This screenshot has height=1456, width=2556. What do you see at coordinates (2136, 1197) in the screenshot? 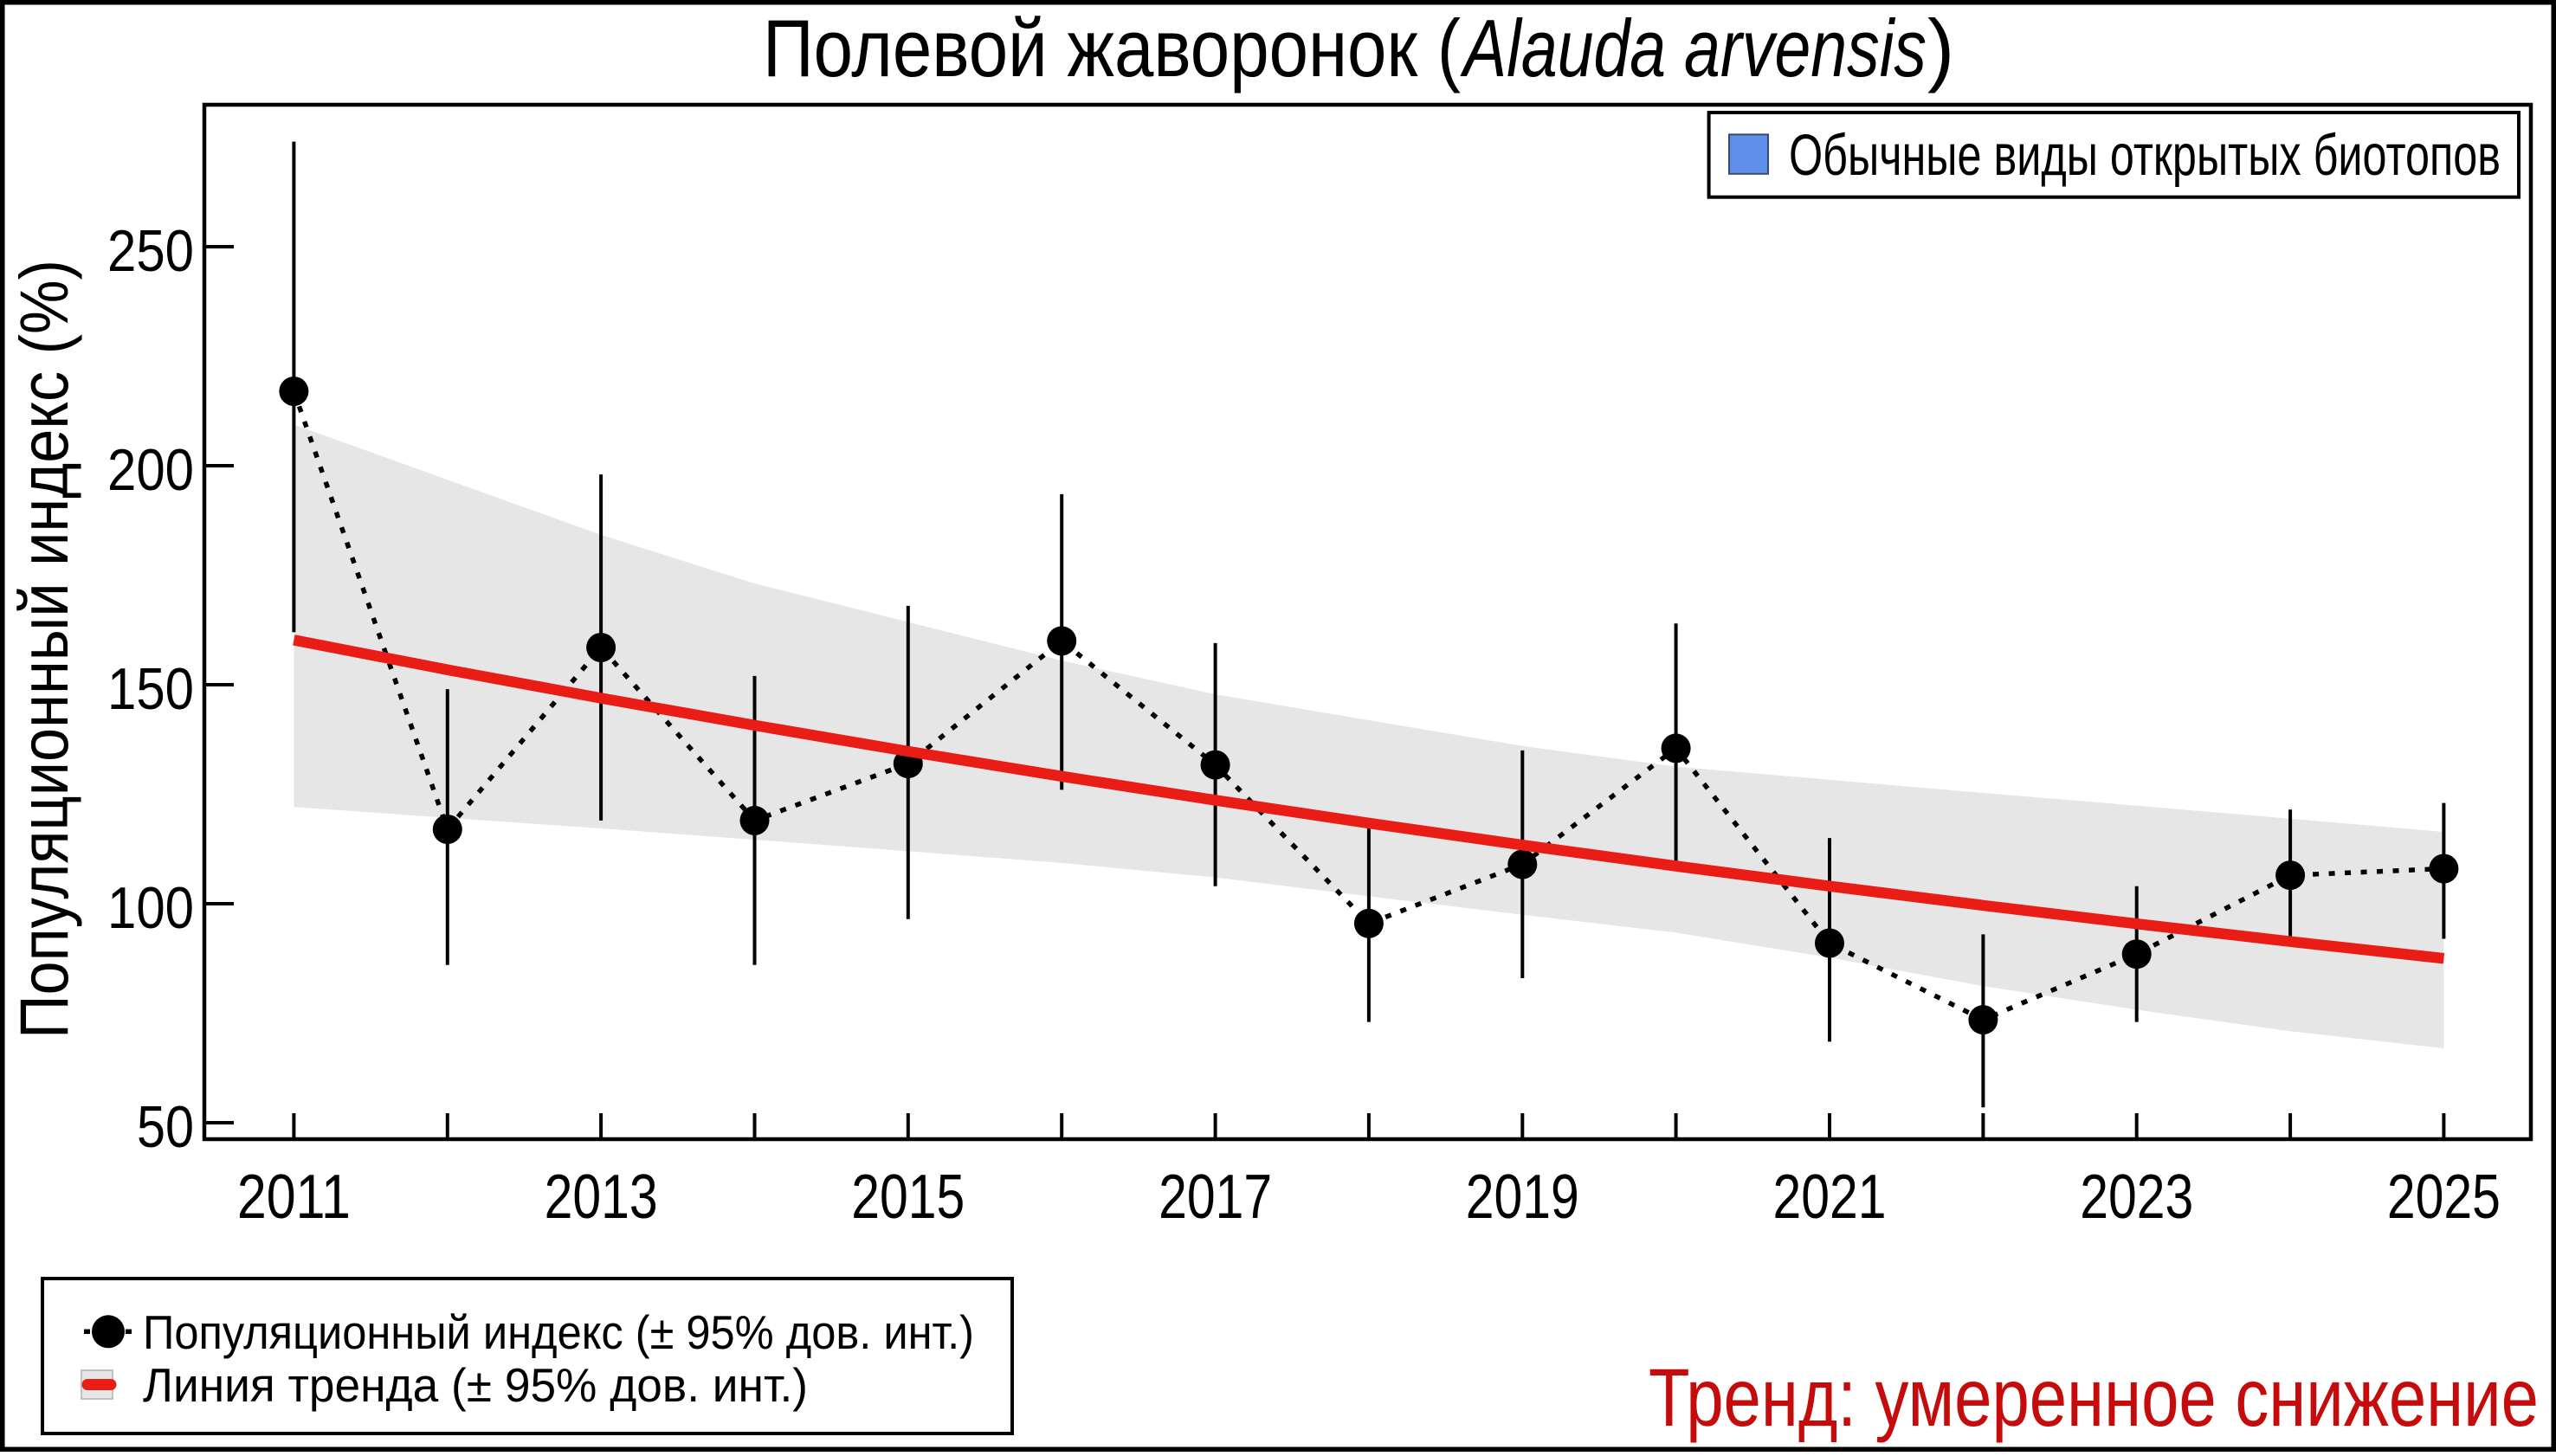
I see `svg-text: 2023` at bounding box center [2136, 1197].